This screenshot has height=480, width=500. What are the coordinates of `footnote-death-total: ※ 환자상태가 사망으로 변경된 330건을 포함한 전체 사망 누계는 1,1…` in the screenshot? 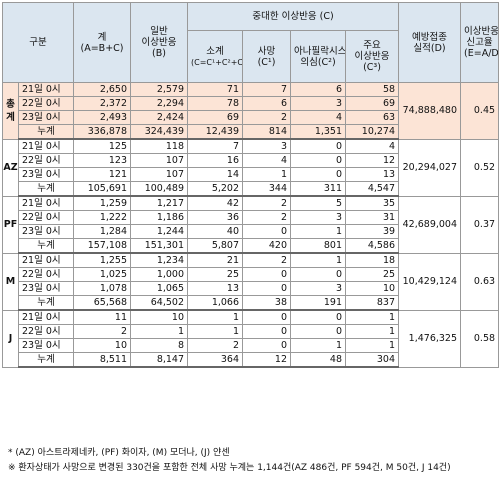 It's located at (229, 468).